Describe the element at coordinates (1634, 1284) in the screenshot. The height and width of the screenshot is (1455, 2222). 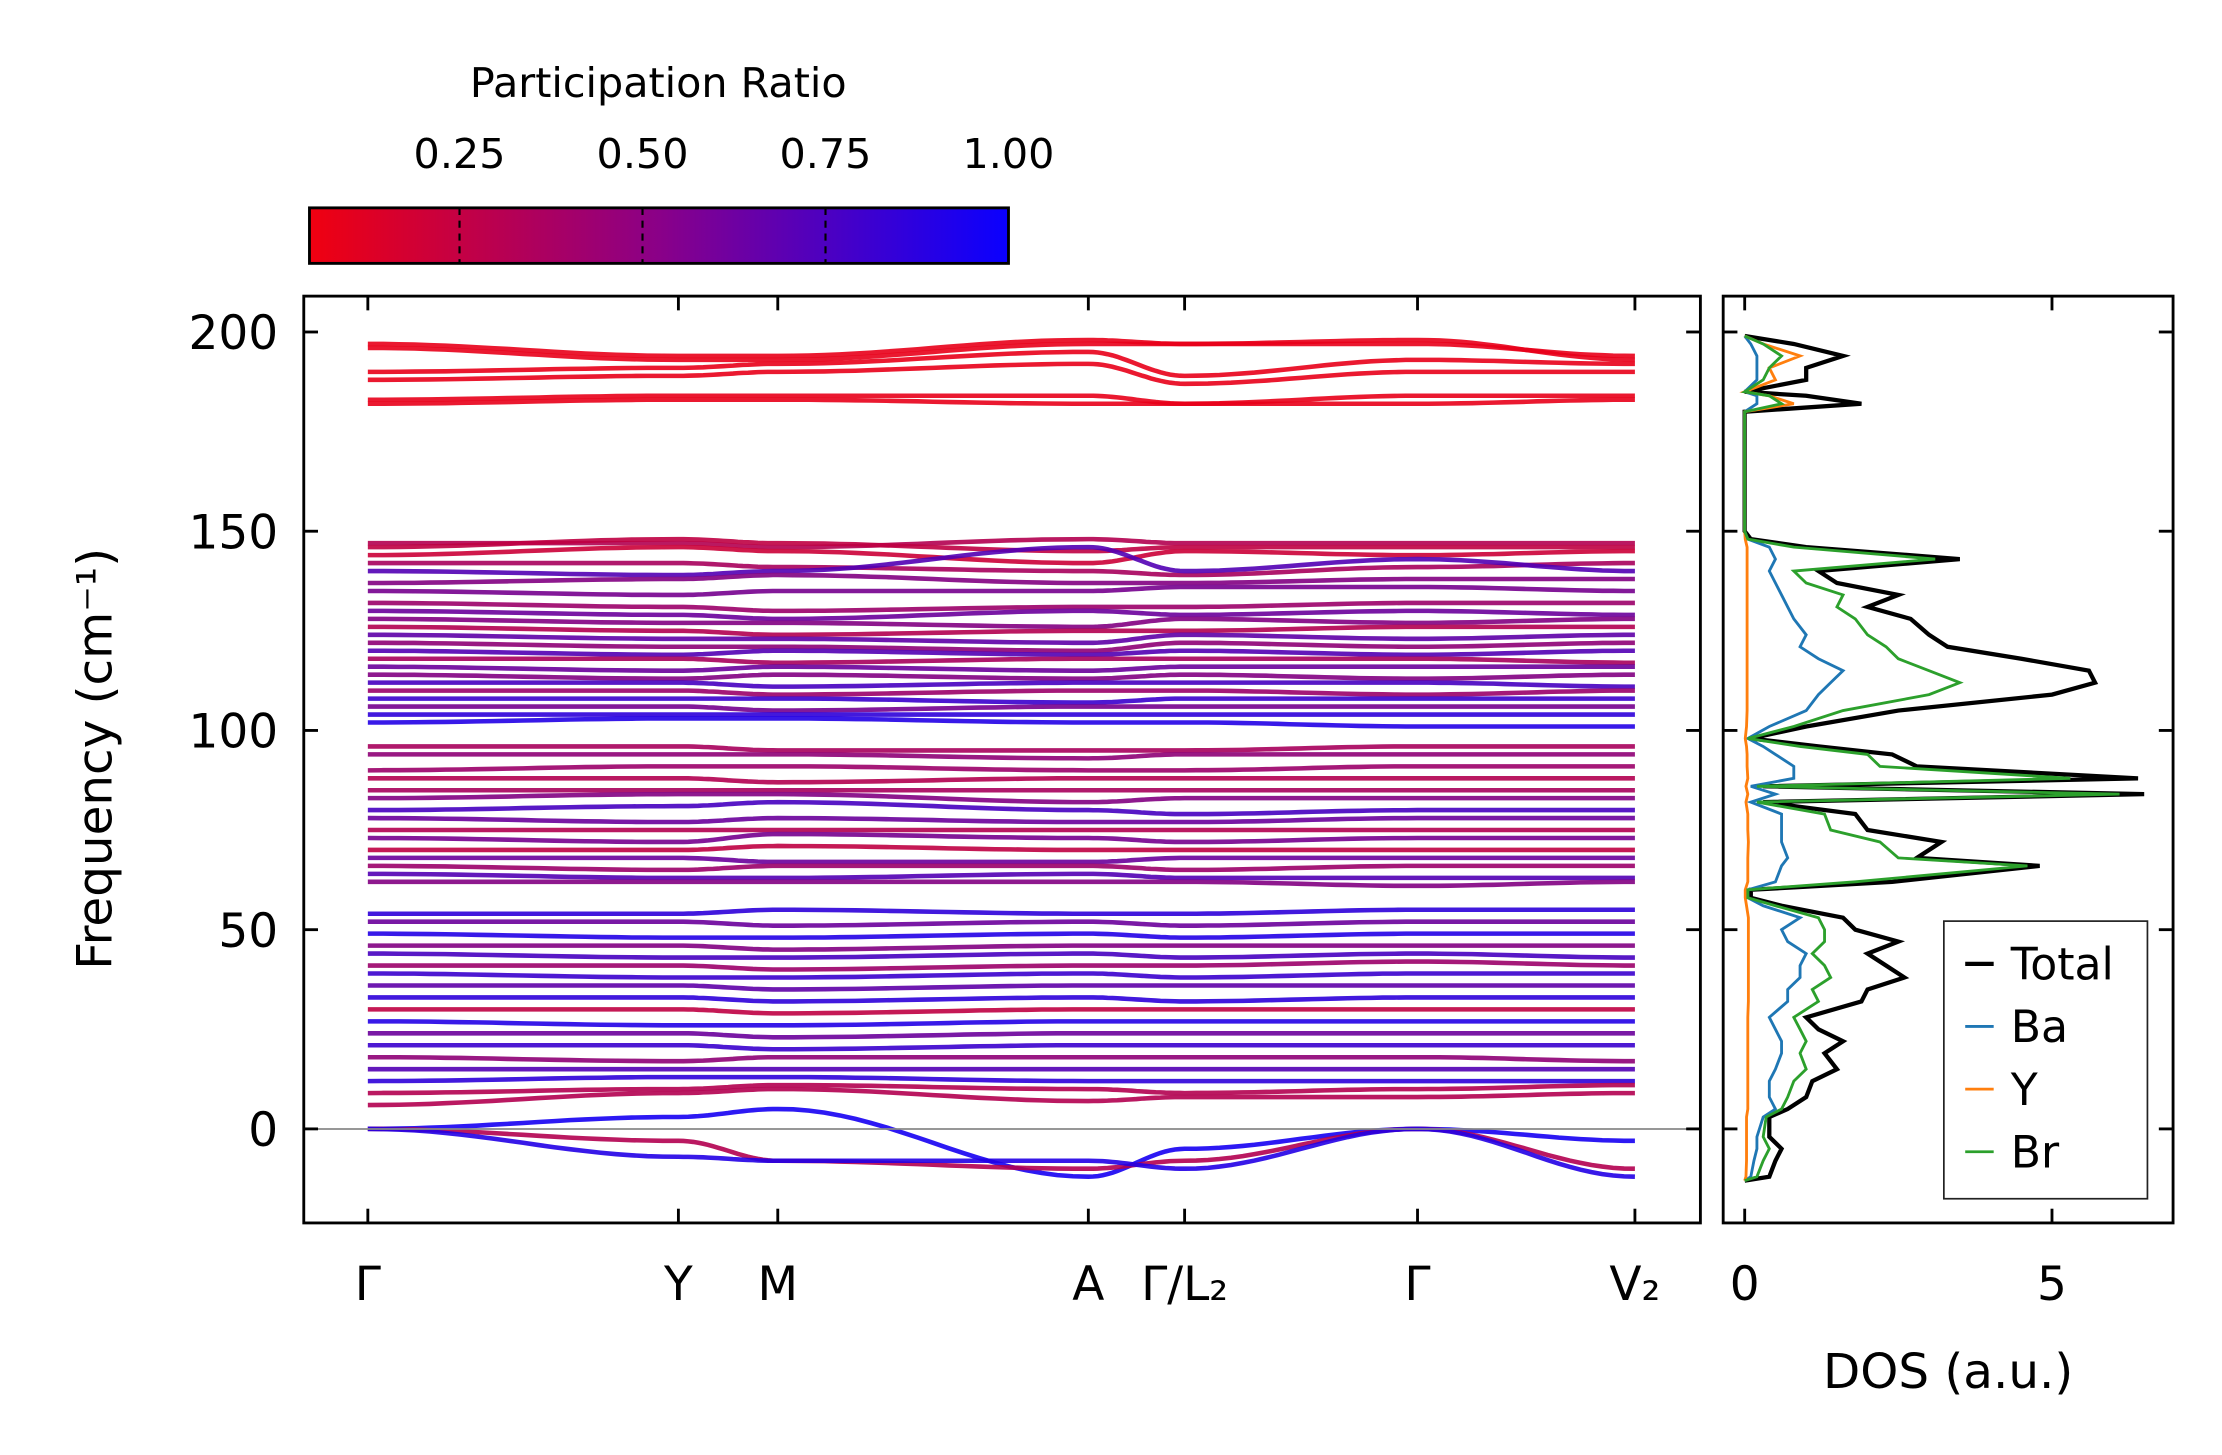
I see `k-point-label: V₂` at that location.